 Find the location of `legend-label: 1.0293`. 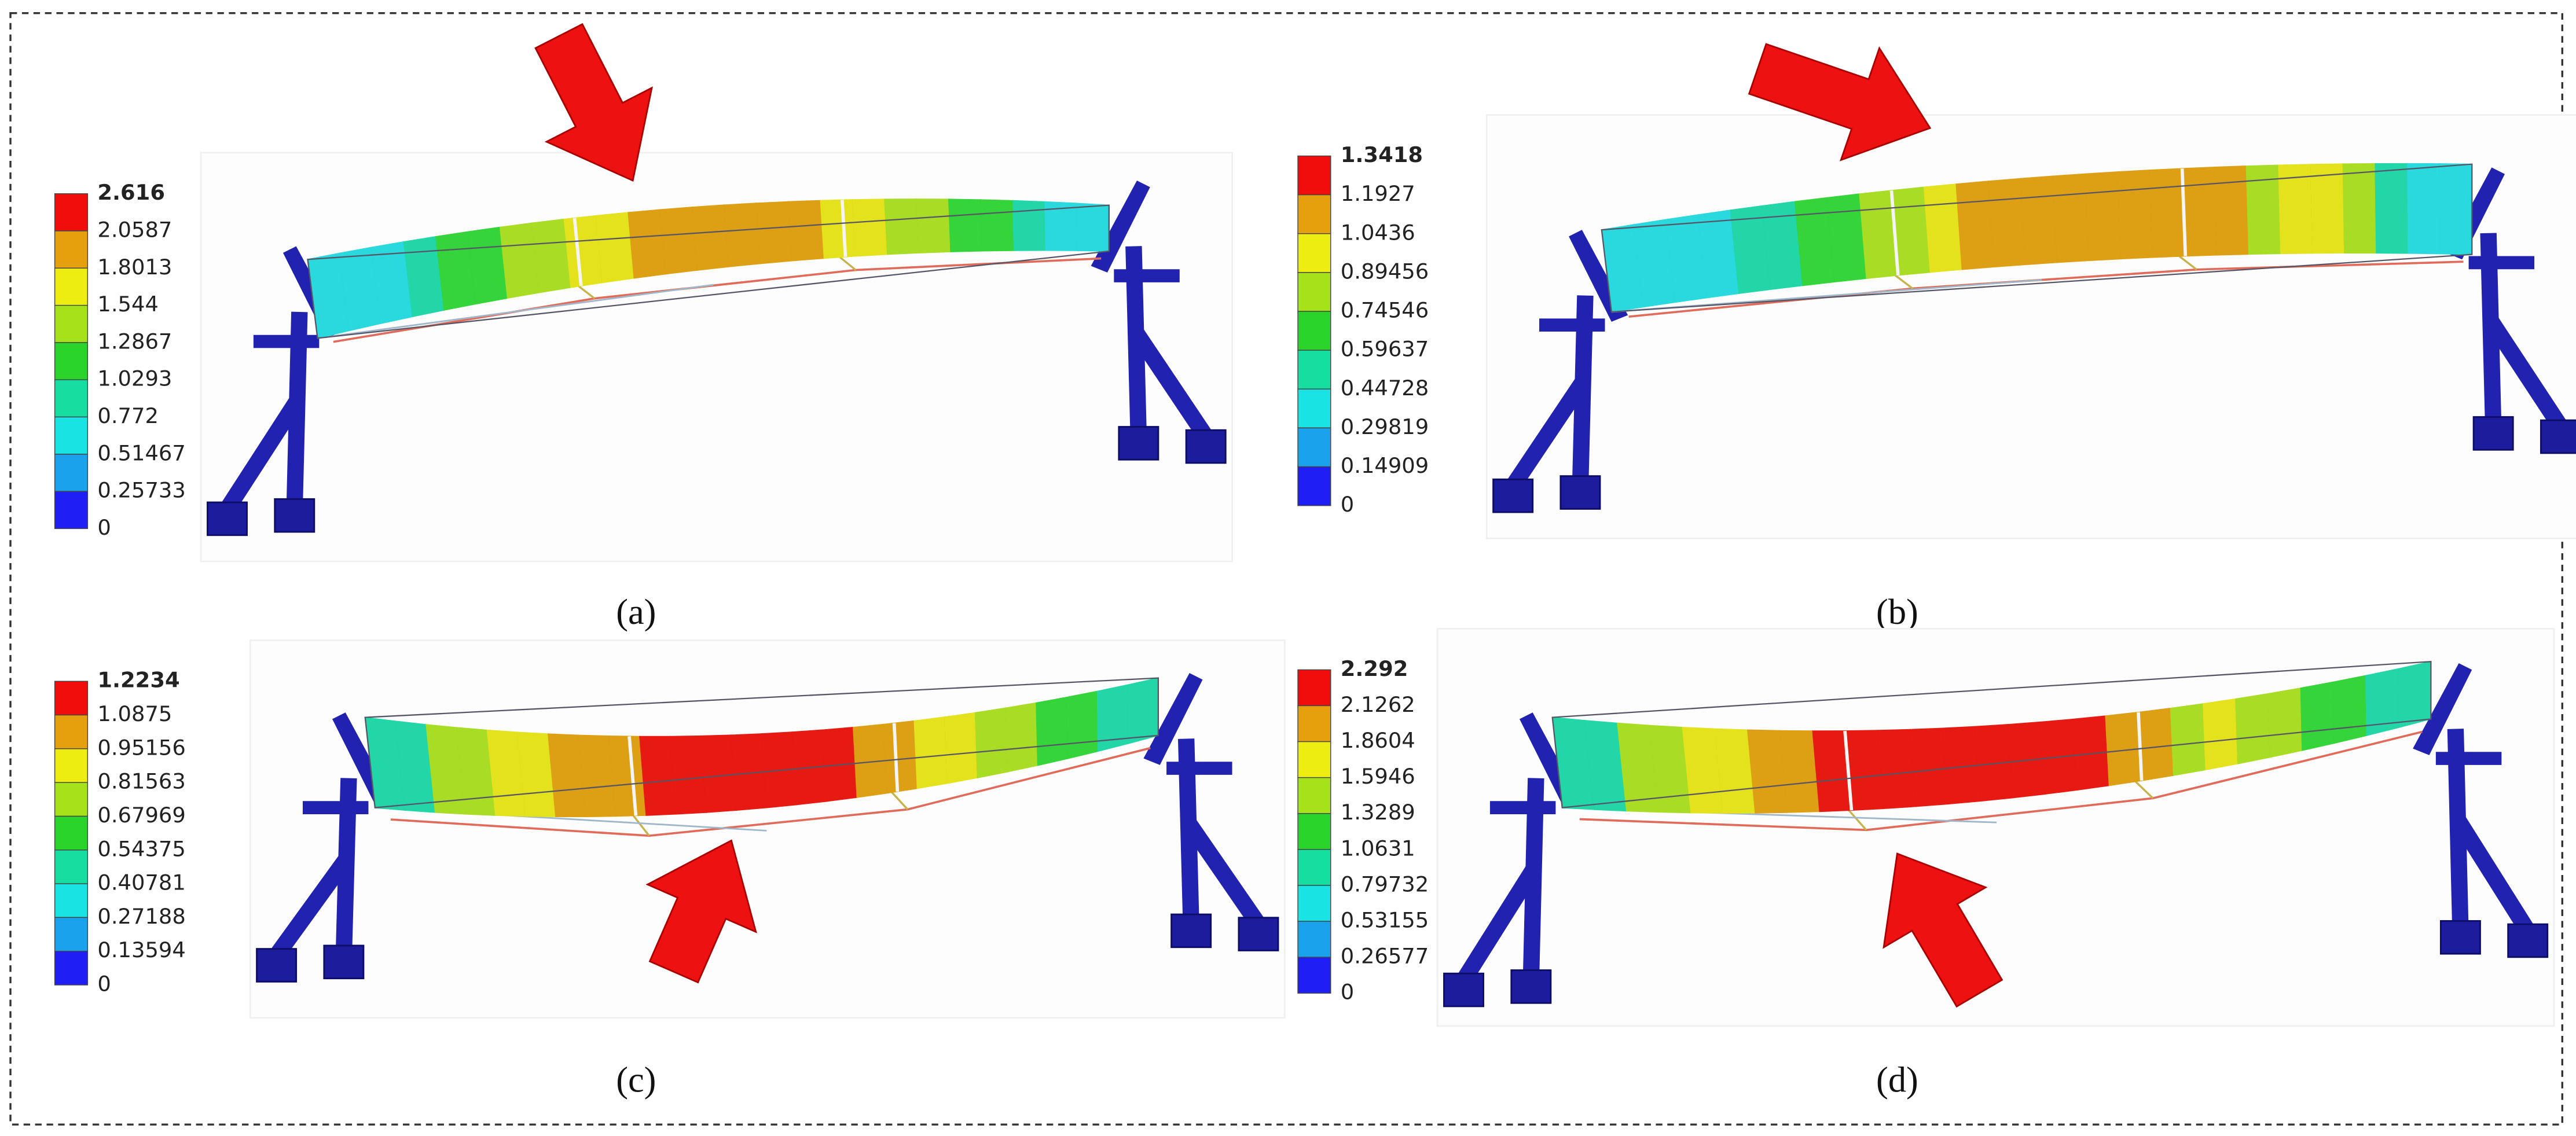

legend-label: 1.0293 is located at coordinates (134, 378).